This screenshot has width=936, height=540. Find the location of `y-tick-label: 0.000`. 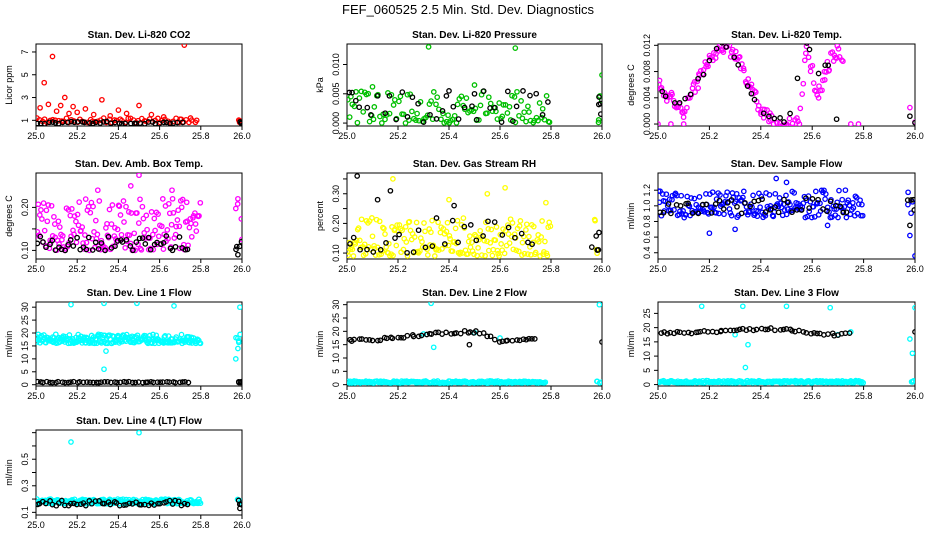

y-tick-label: 0.000 is located at coordinates (336, 123).